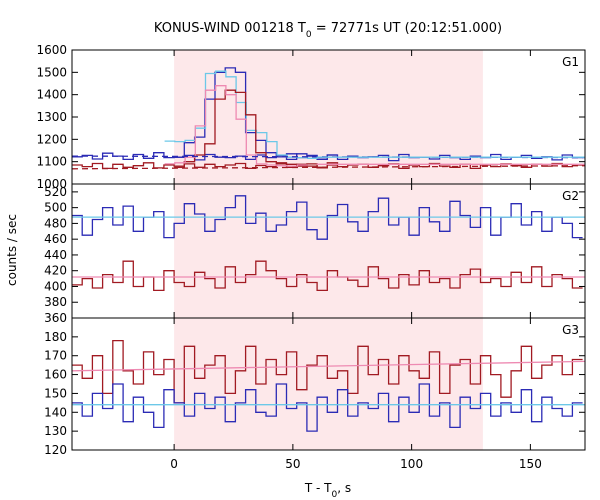 This screenshot has width=600, height=500. I want to click on y-tick-label: 480, so click(55, 223).